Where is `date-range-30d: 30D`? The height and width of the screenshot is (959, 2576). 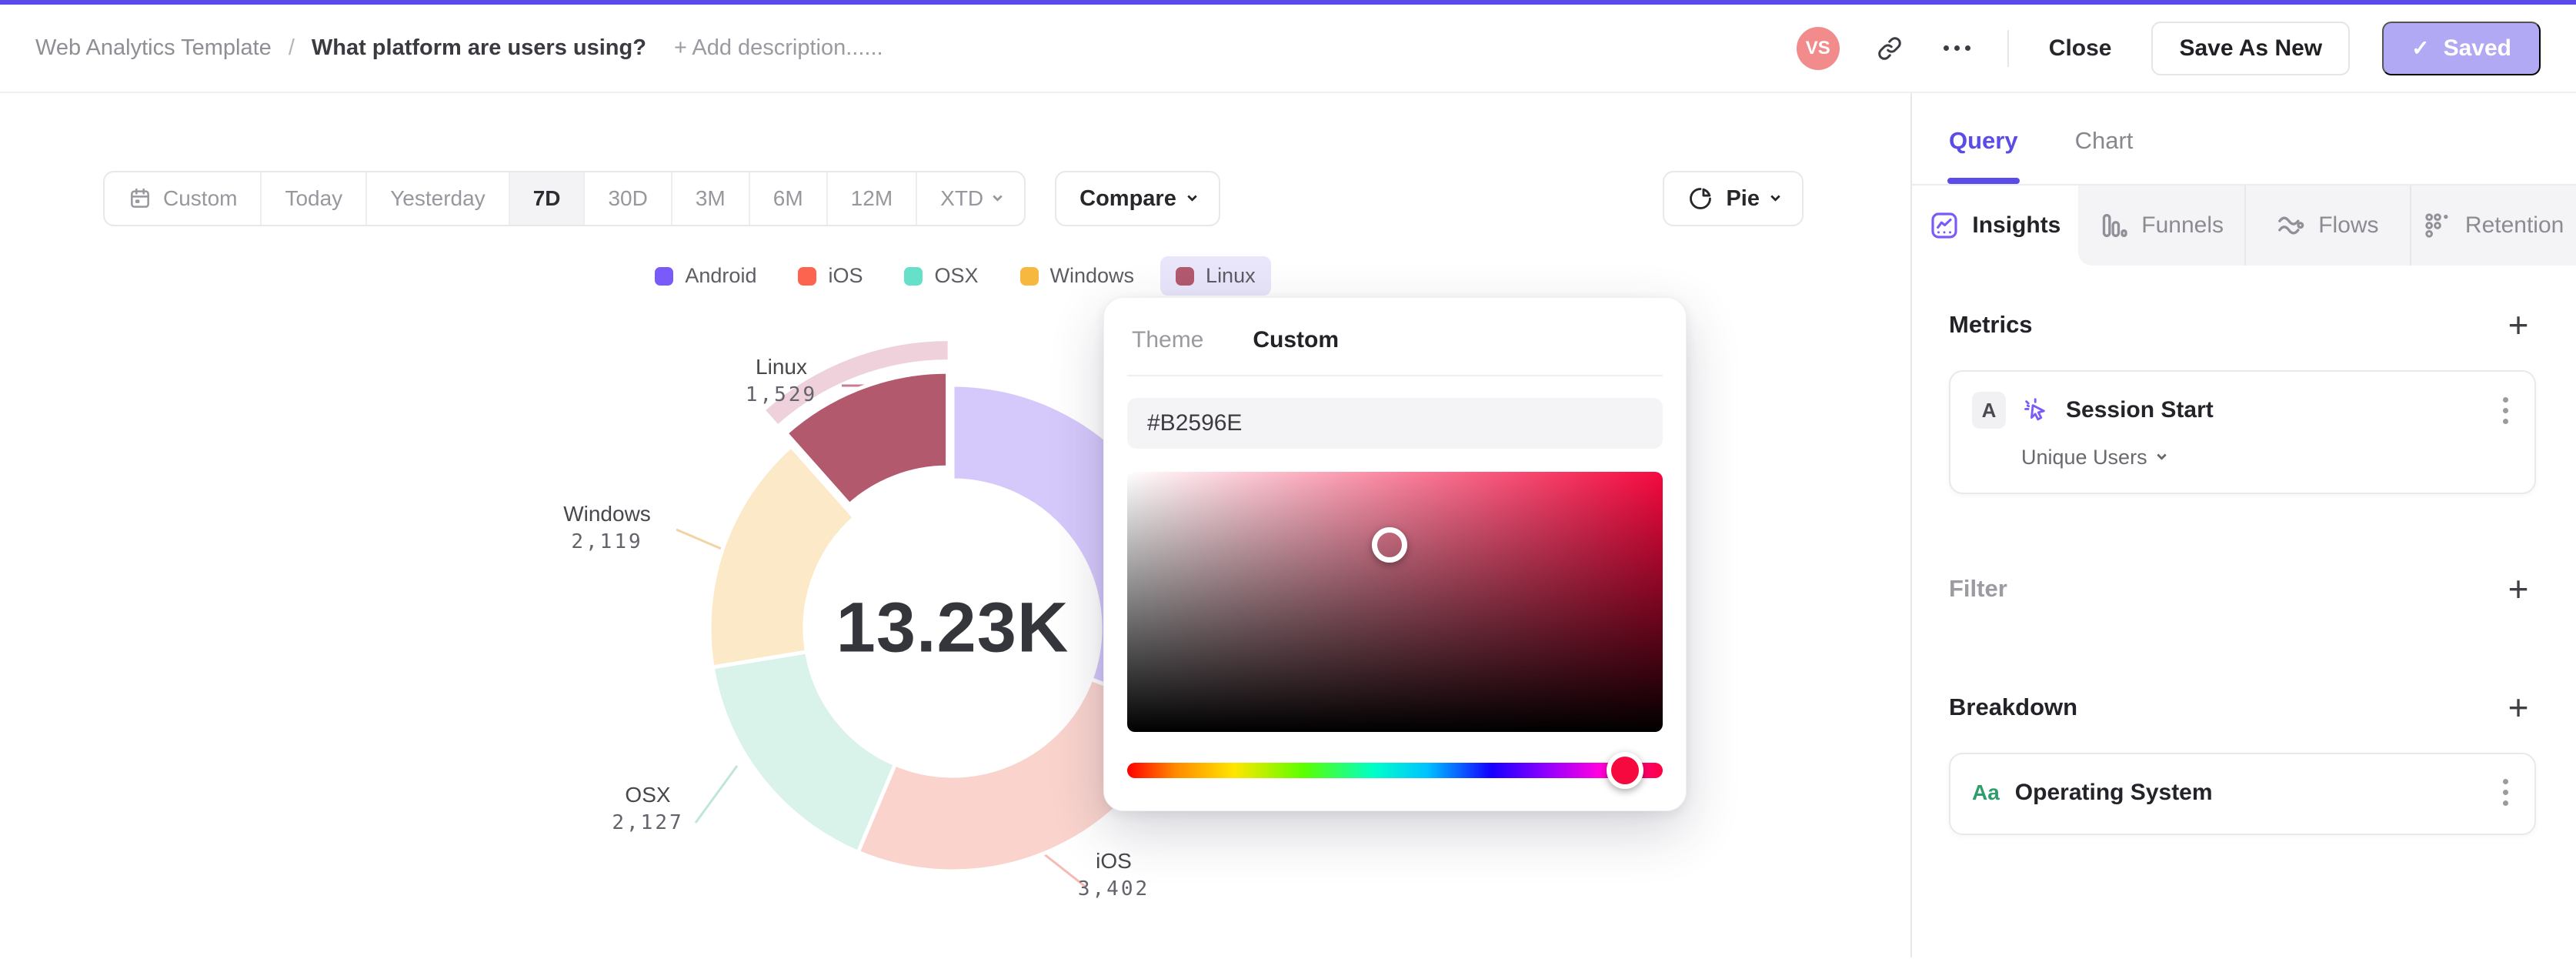 date-range-30d: 30D is located at coordinates (629, 198).